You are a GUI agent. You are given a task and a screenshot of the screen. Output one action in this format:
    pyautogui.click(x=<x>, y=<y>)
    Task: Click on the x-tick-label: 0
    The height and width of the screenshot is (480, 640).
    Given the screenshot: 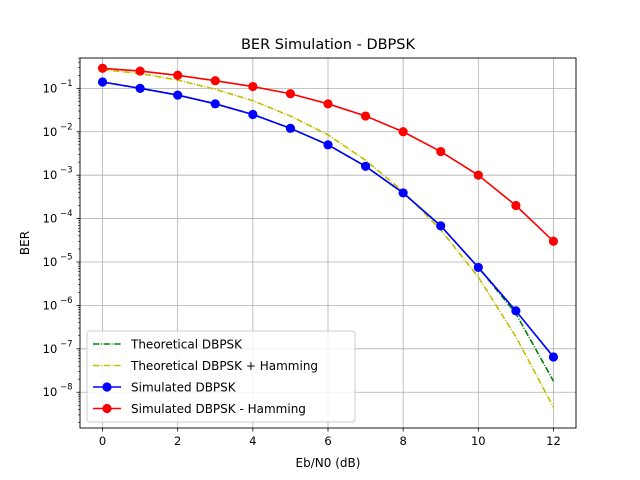 What is the action you would take?
    pyautogui.click(x=102, y=441)
    